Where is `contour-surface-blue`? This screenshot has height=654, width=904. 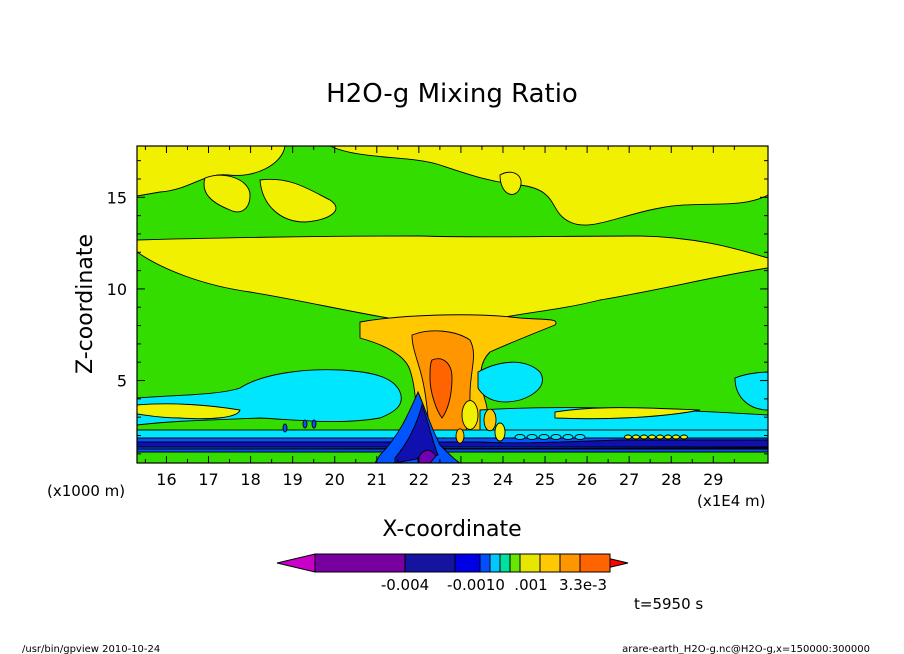
contour-surface-blue is located at coordinates (452, 450).